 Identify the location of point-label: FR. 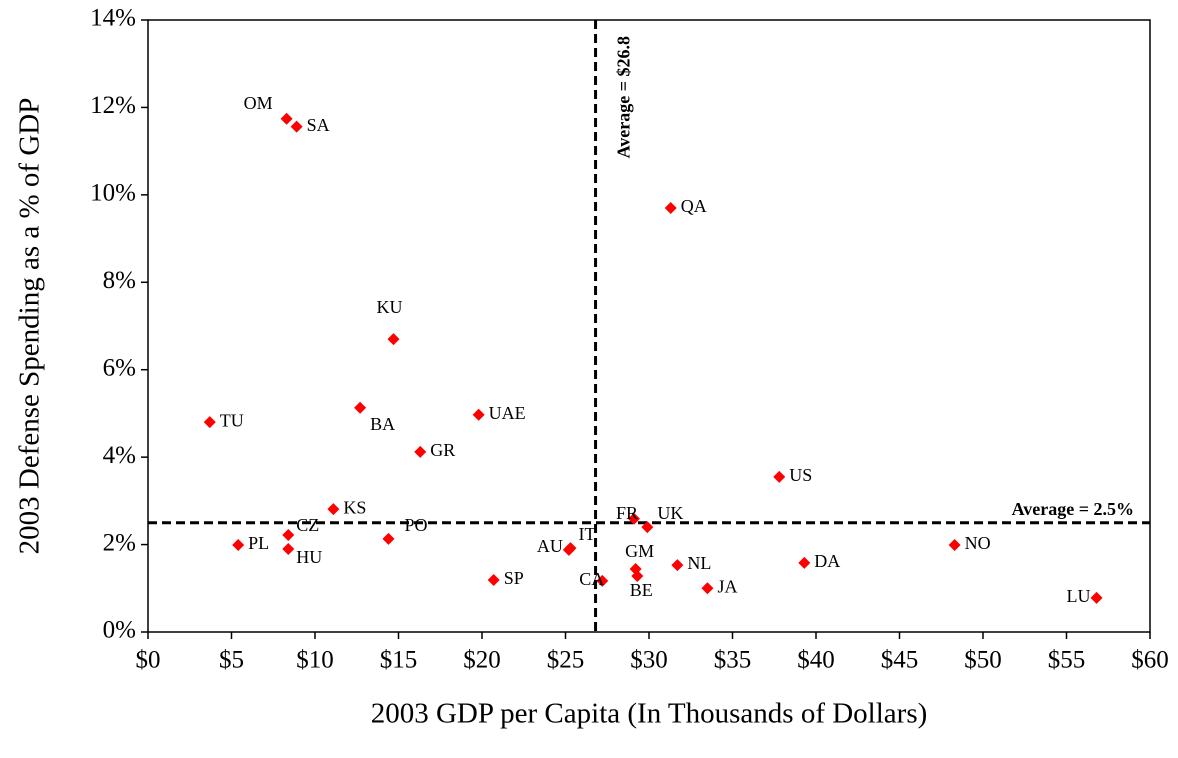
(627, 513).